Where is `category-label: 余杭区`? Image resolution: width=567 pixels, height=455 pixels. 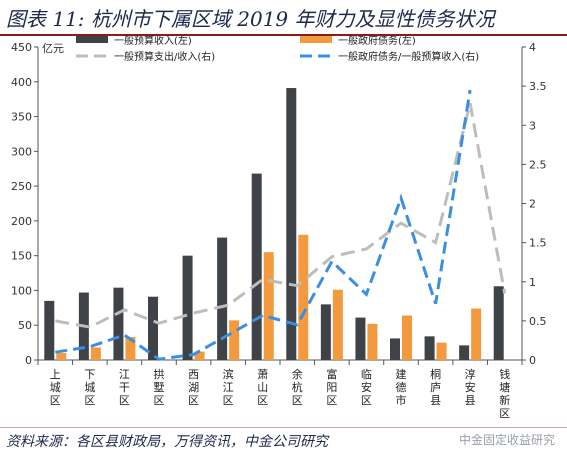 category-label: 余杭区 is located at coordinates (297, 387).